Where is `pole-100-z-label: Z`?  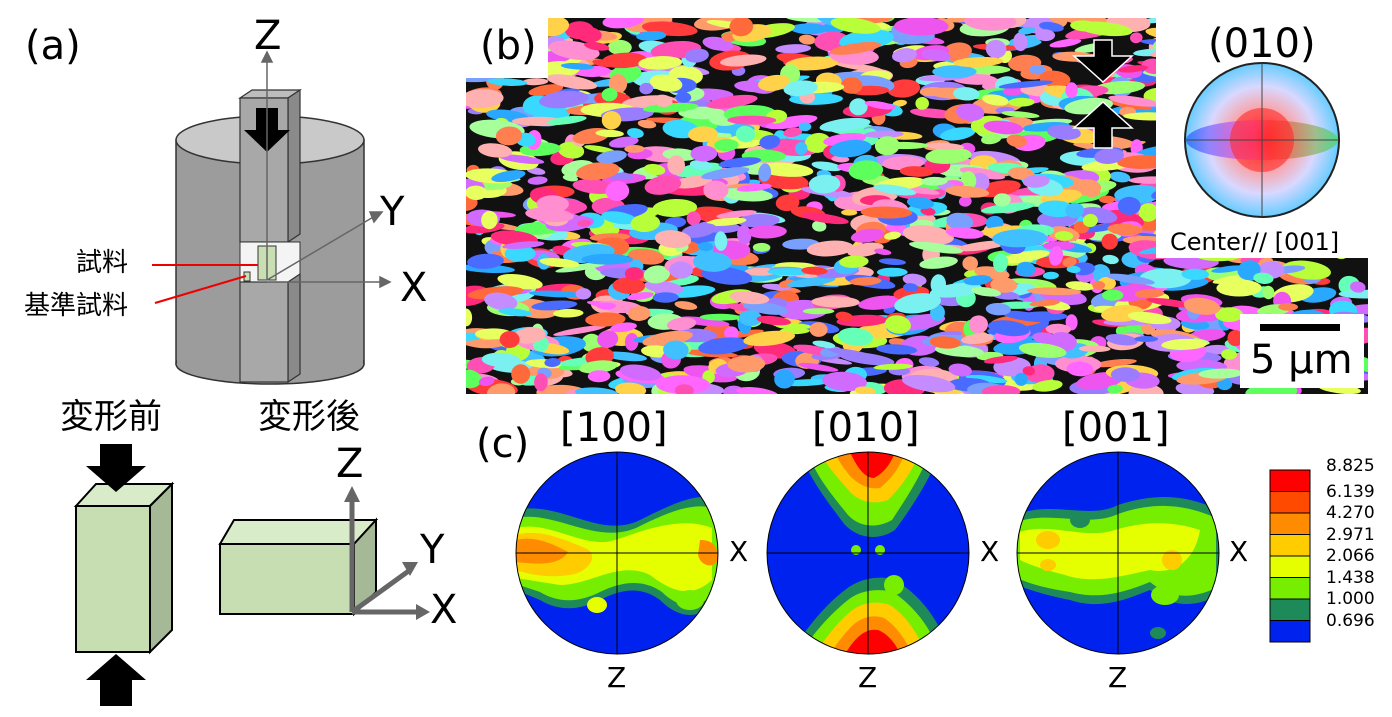 pole-100-z-label: Z is located at coordinates (617, 677).